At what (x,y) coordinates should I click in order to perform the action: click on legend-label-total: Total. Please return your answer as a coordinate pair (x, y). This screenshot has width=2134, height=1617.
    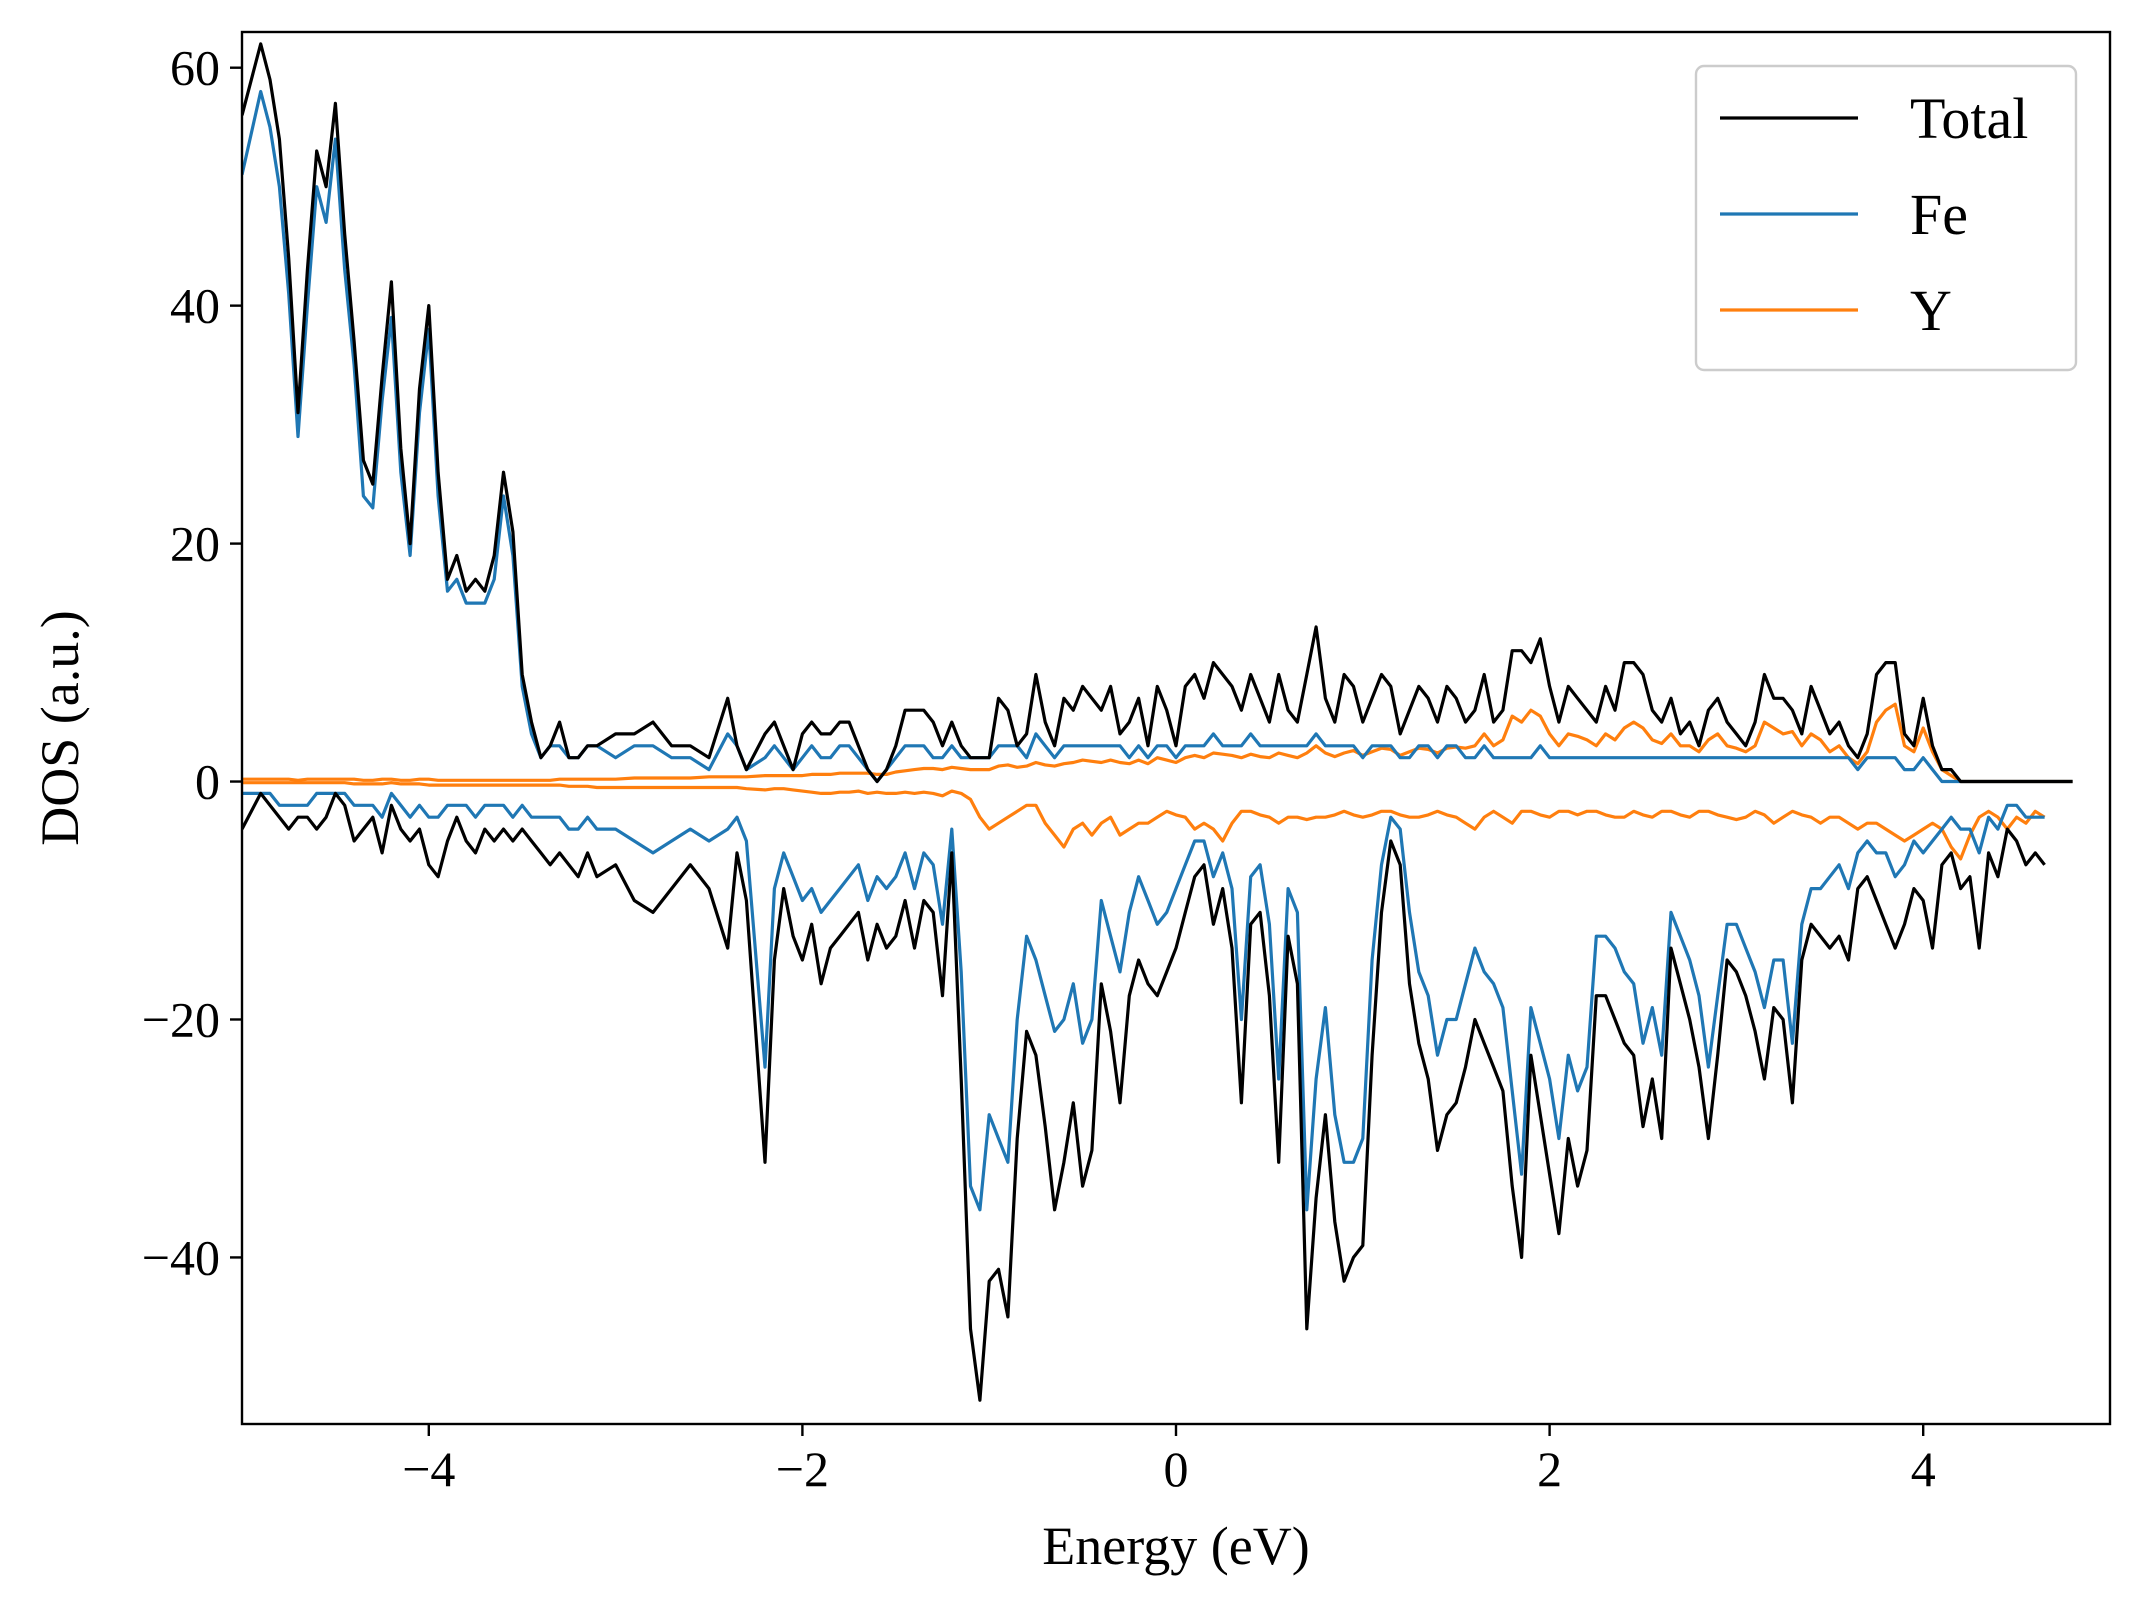
    Looking at the image, I should click on (1969, 118).